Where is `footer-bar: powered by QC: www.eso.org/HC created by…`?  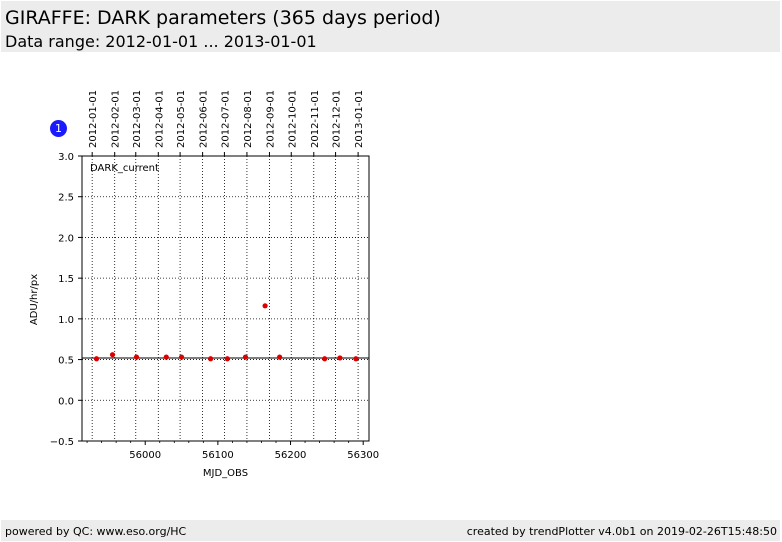 footer-bar: powered by QC: www.eso.org/HC created by… is located at coordinates (390, 530).